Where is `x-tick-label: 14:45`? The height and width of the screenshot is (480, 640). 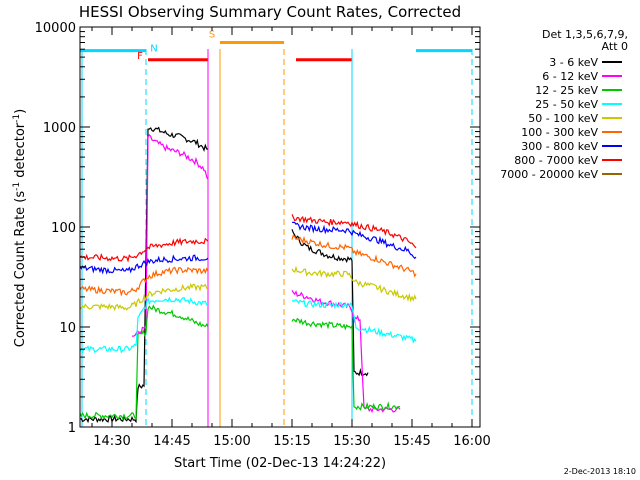
x-tick-label: 14:45 is located at coordinates (171, 441).